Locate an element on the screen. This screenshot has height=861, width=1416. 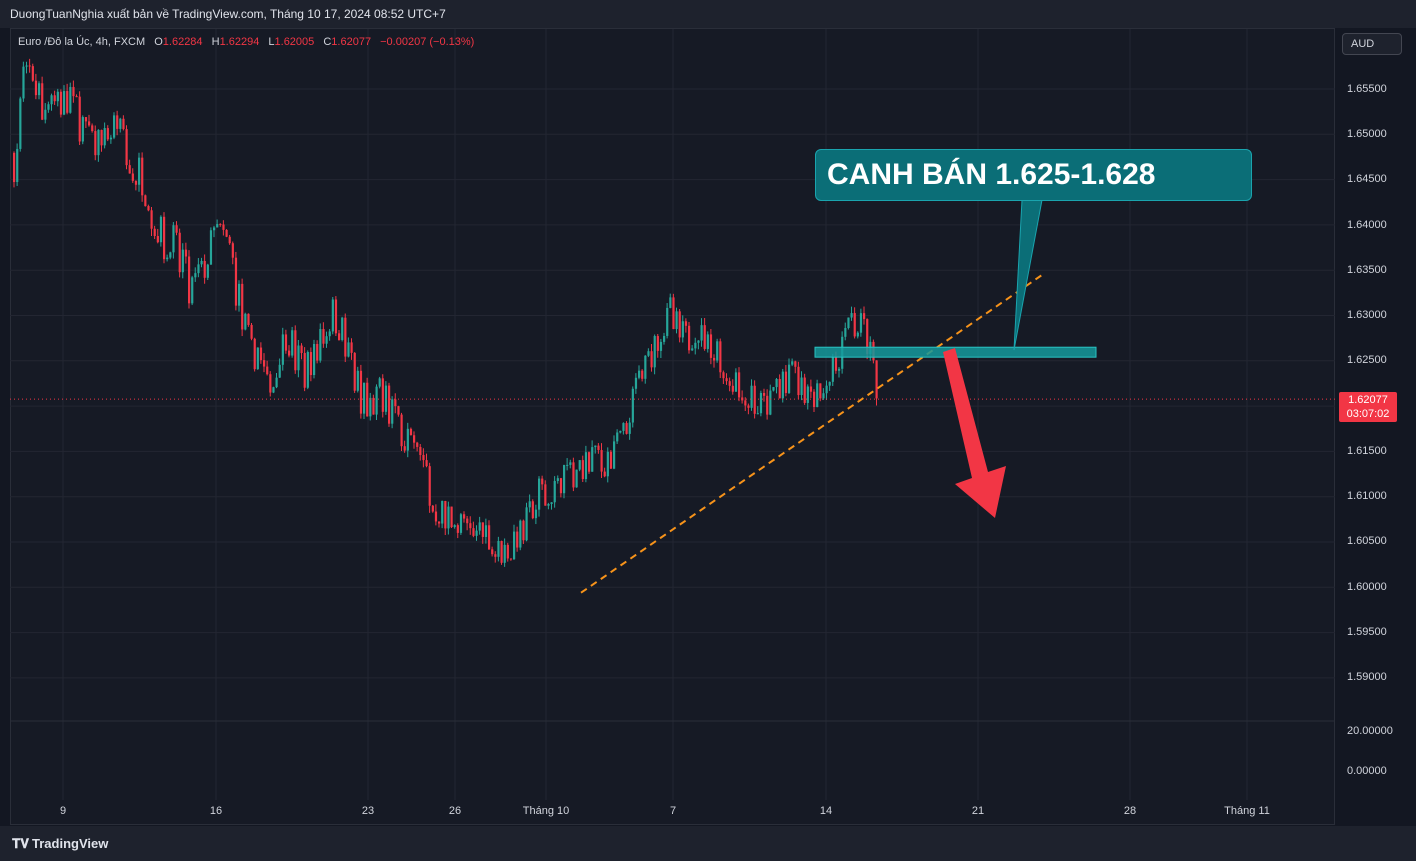
price-tick: 1.62500 is located at coordinates (1367, 360).